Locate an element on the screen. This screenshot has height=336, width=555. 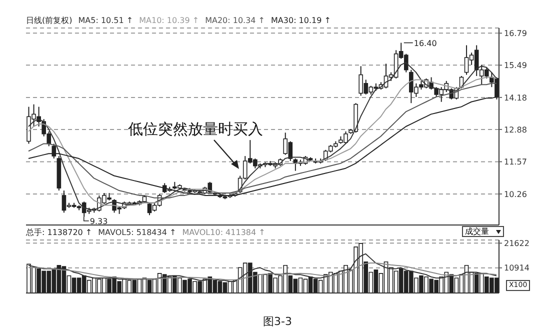
text: MA30: 10.19 ↑ is located at coordinates (301, 20).